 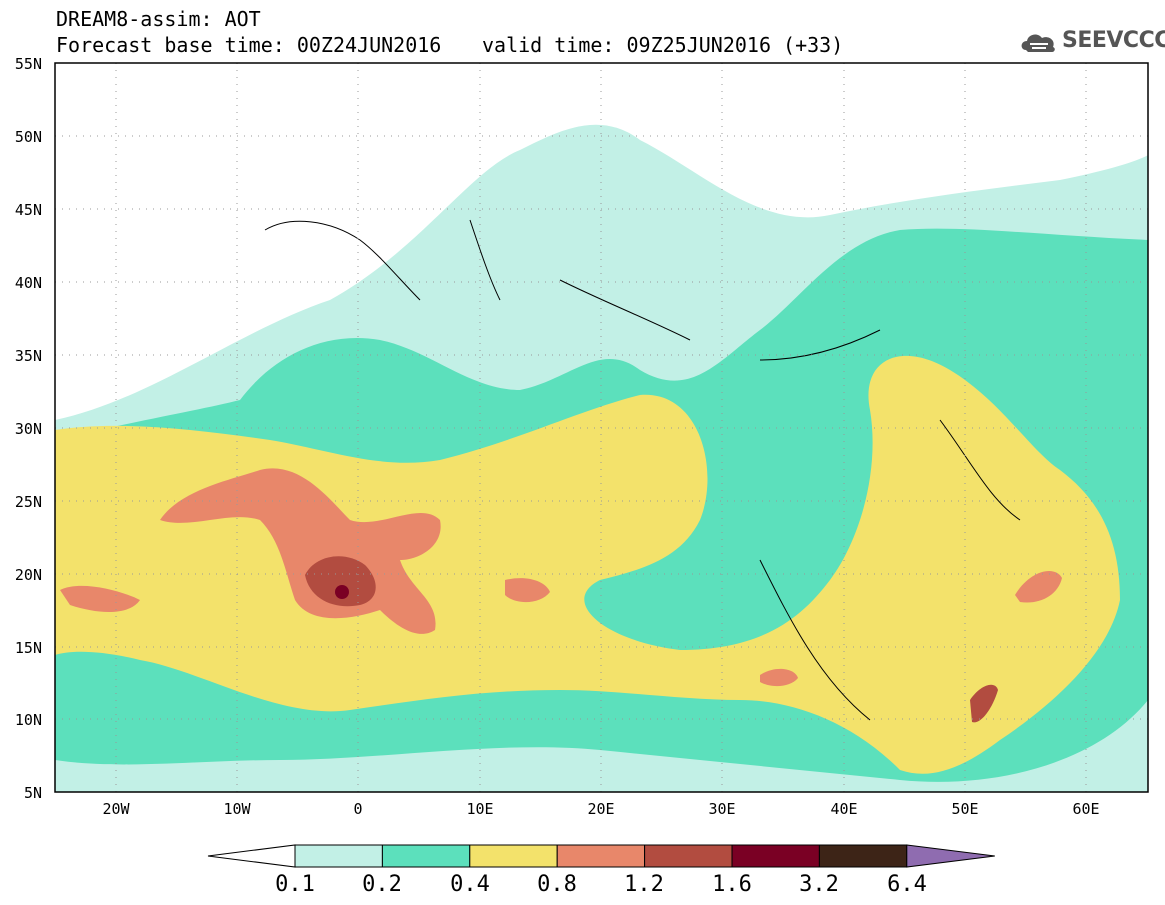 What do you see at coordinates (28, 720) in the screenshot?
I see `lat-label: 10N` at bounding box center [28, 720].